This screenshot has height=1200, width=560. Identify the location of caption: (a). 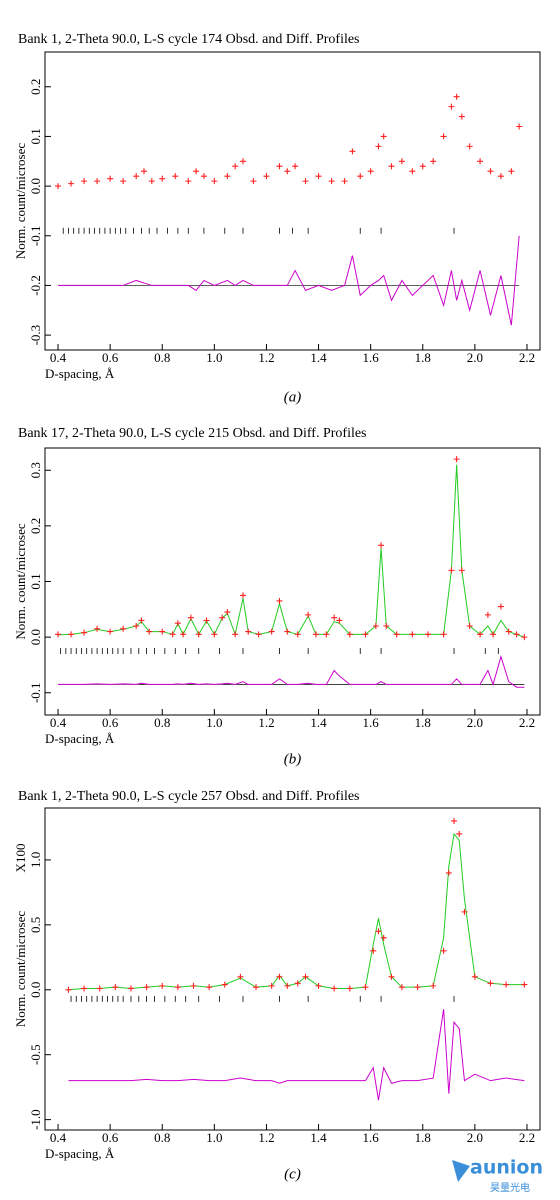
(293, 397).